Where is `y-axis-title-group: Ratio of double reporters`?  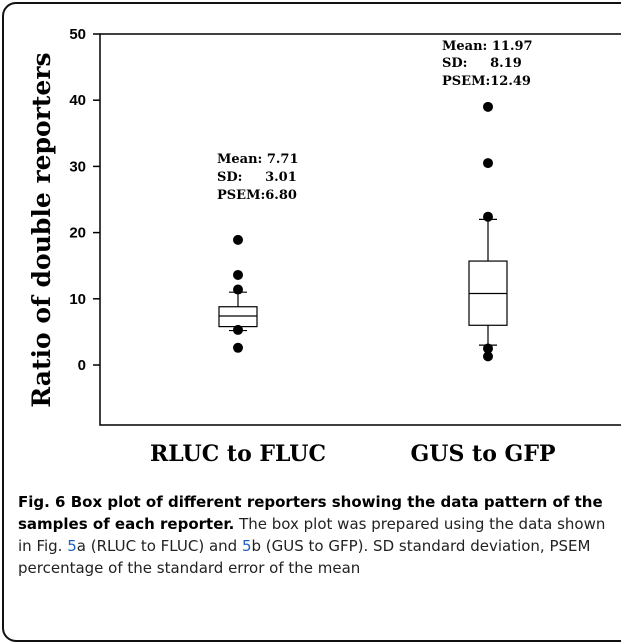
y-axis-title-group: Ratio of double reporters is located at coordinates (41, 229).